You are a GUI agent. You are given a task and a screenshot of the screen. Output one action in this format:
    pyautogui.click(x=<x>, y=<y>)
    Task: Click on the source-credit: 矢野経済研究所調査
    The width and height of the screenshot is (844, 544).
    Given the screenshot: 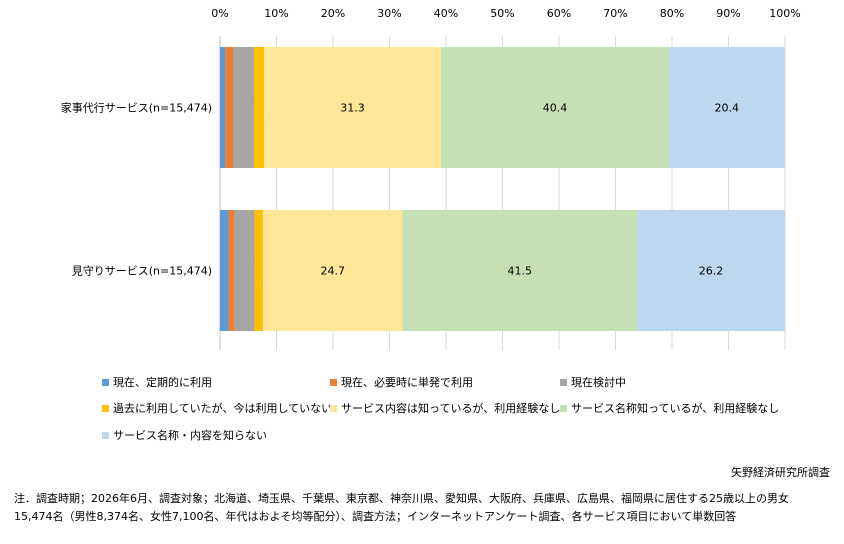 What is the action you would take?
    pyautogui.click(x=780, y=472)
    